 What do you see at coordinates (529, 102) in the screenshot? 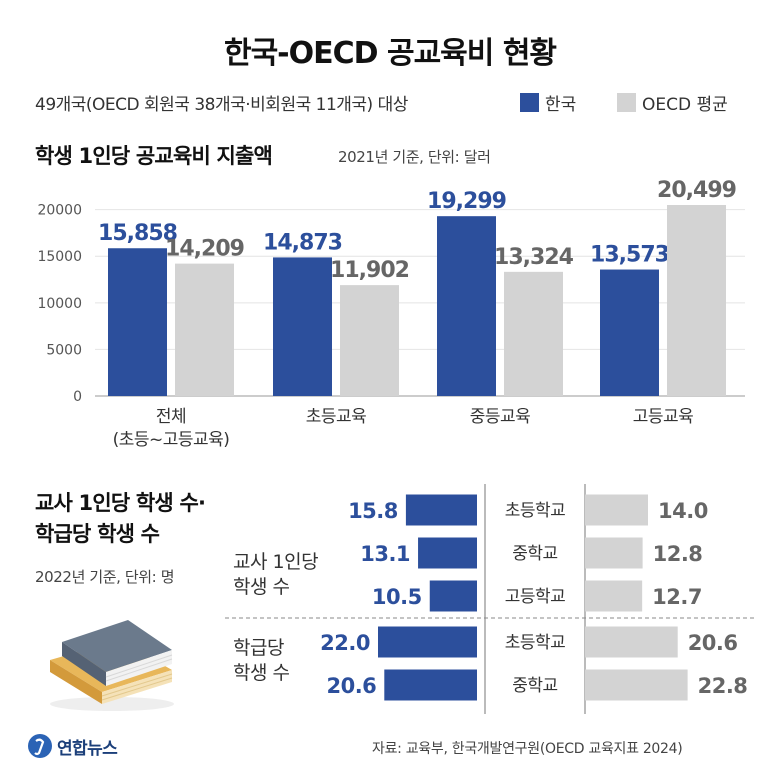
I see `legend-korea-swatch` at bounding box center [529, 102].